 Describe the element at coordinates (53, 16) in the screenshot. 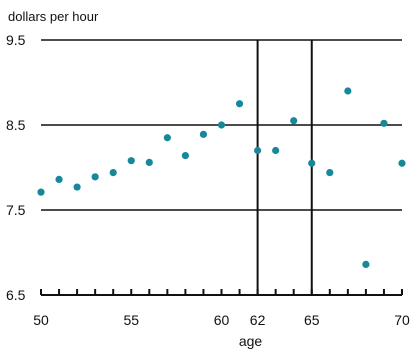

I see `y-axis-unit-label: dollars per hour` at that location.